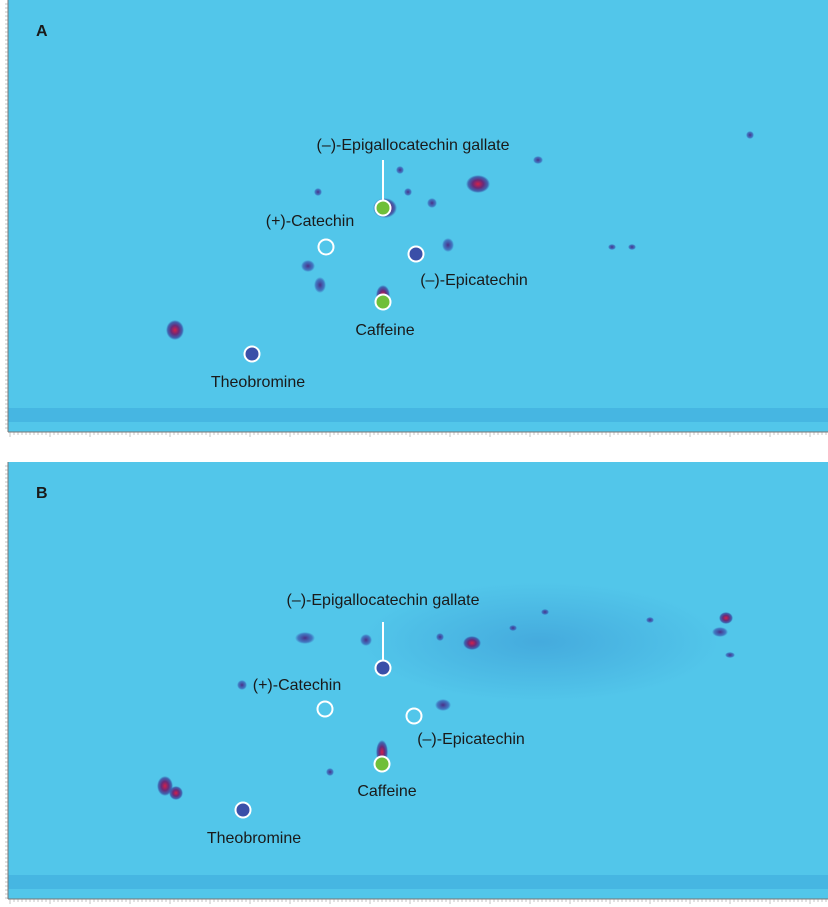 Image resolution: width=828 pixels, height=907 pixels. Describe the element at coordinates (42, 493) in the screenshot. I see `panel-label: B` at that location.